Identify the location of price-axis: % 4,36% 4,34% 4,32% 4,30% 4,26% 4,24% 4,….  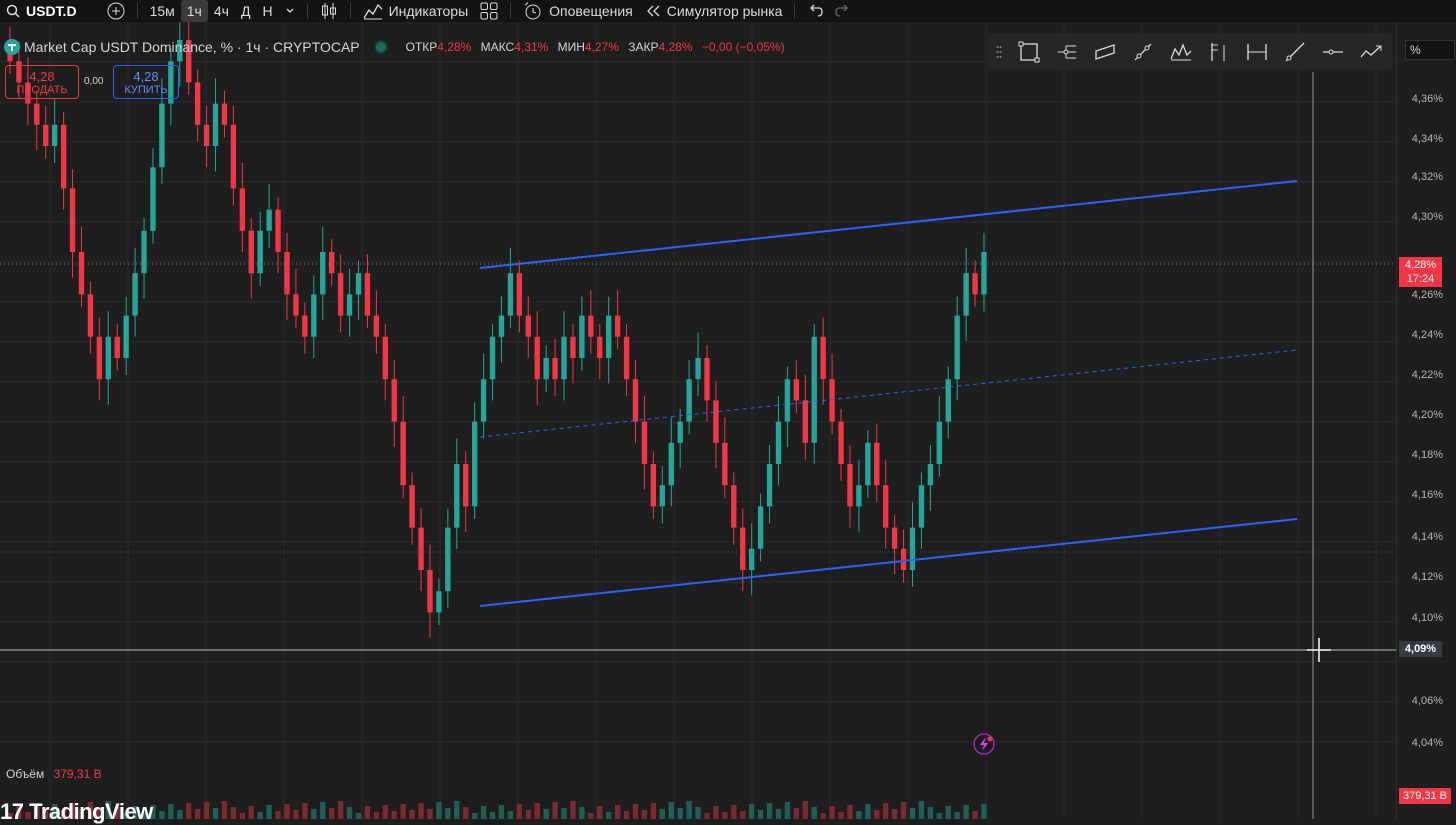
(1426, 420).